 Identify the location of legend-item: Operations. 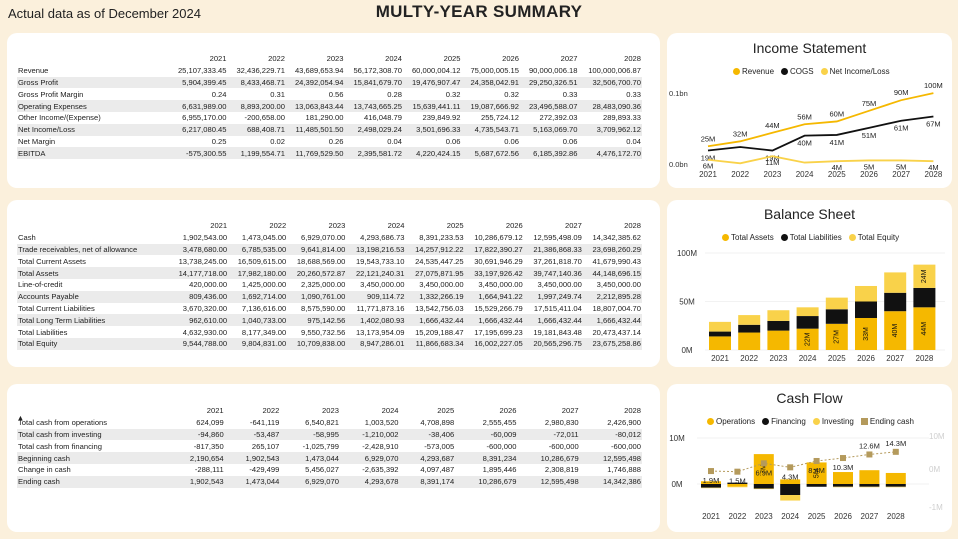
(731, 421).